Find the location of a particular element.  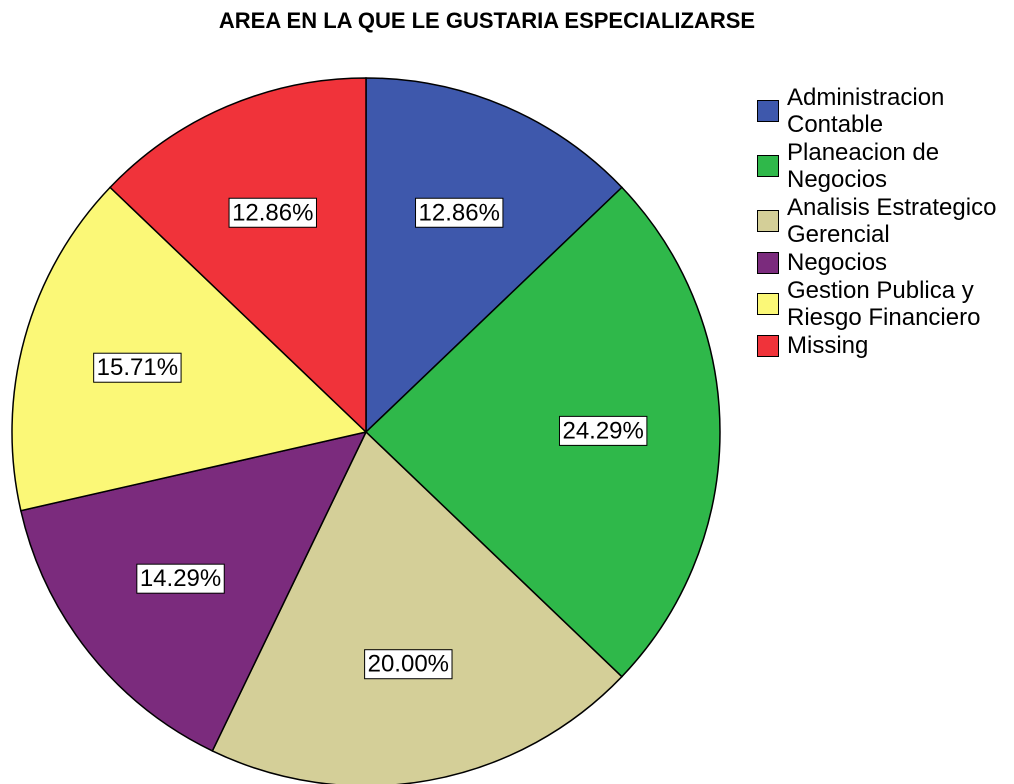

legend-item: Planeacion de Negocios is located at coordinates (882, 166).